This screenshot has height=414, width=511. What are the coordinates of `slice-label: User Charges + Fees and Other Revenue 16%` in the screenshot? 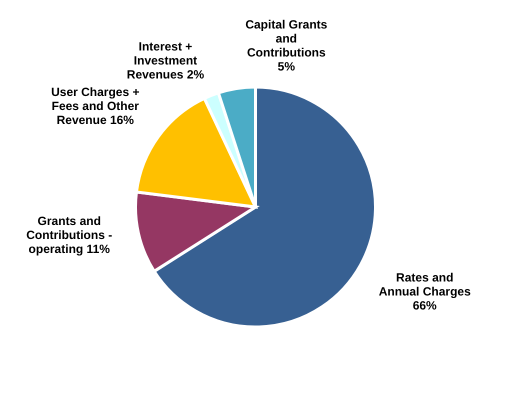 It's located at (95, 106).